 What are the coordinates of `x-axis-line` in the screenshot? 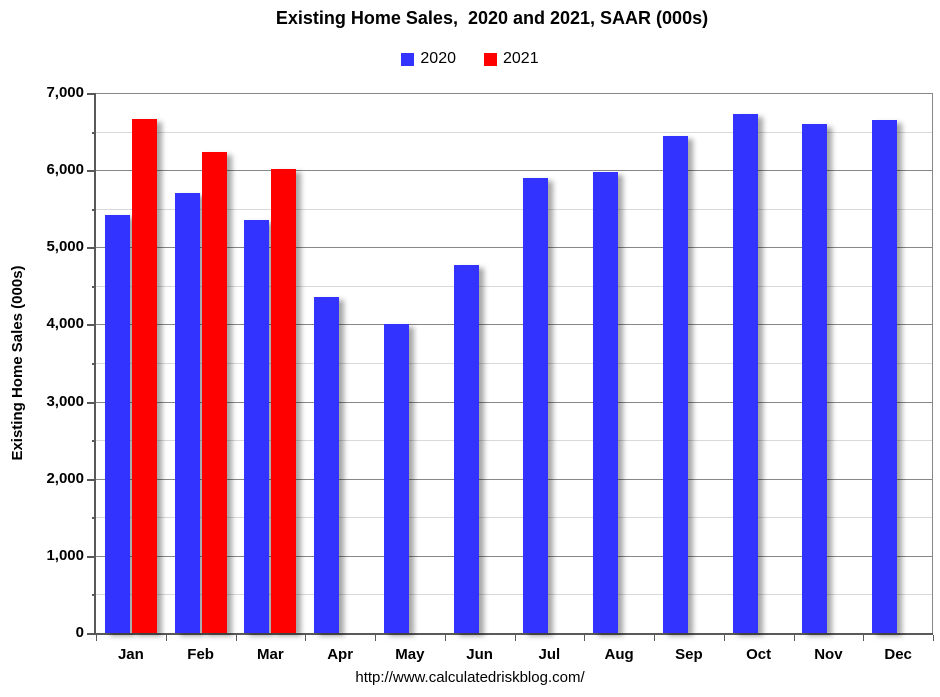 It's located at (513, 634).